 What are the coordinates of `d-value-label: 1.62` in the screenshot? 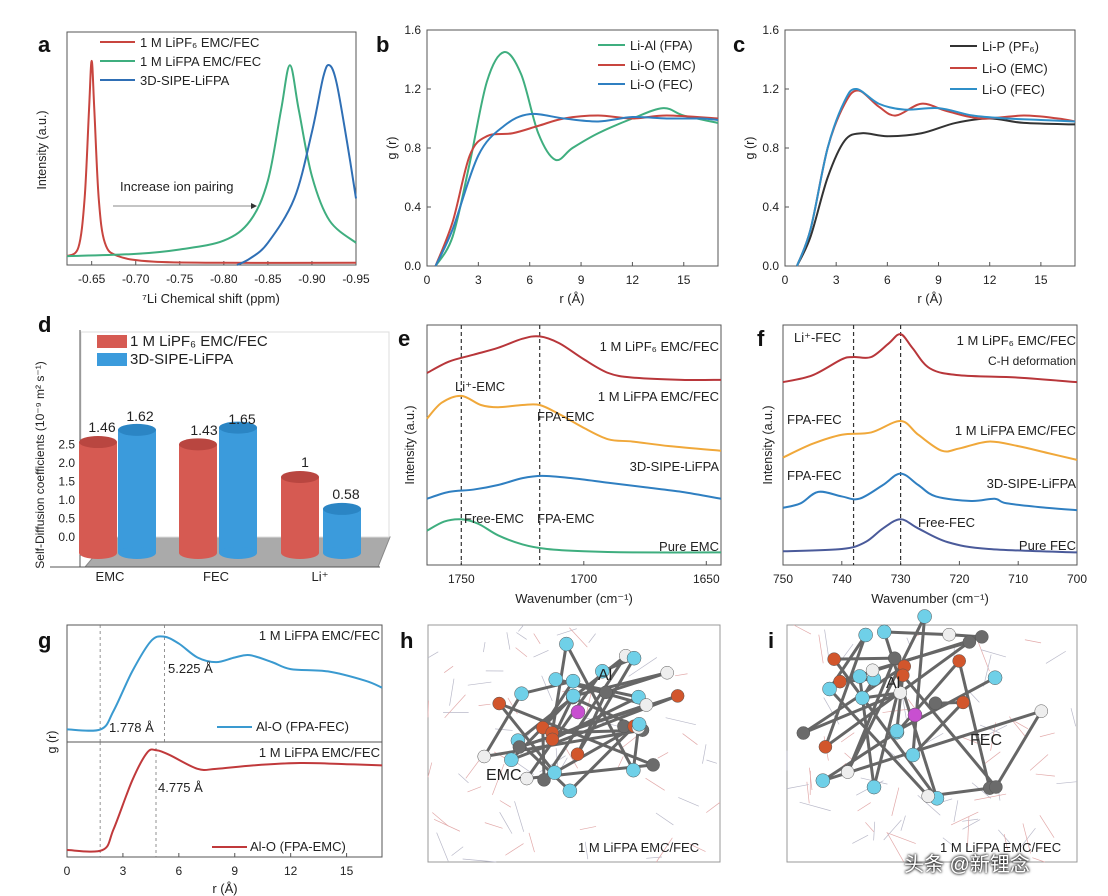 It's located at (140, 416).